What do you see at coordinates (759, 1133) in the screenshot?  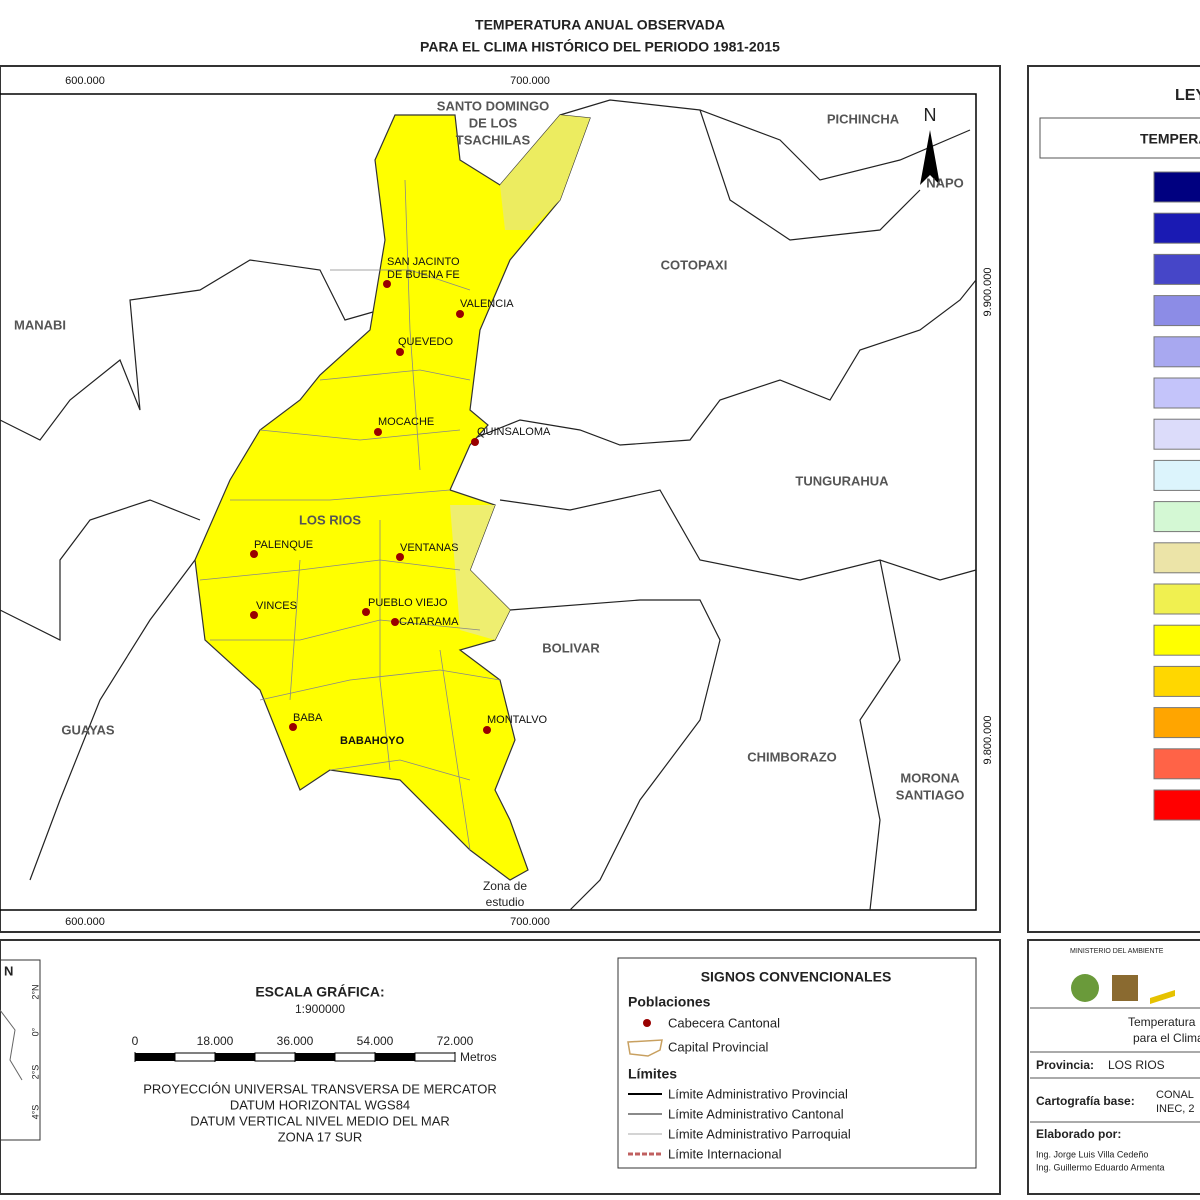 I see `symbol-label: Límite Administrativo Parroquial` at bounding box center [759, 1133].